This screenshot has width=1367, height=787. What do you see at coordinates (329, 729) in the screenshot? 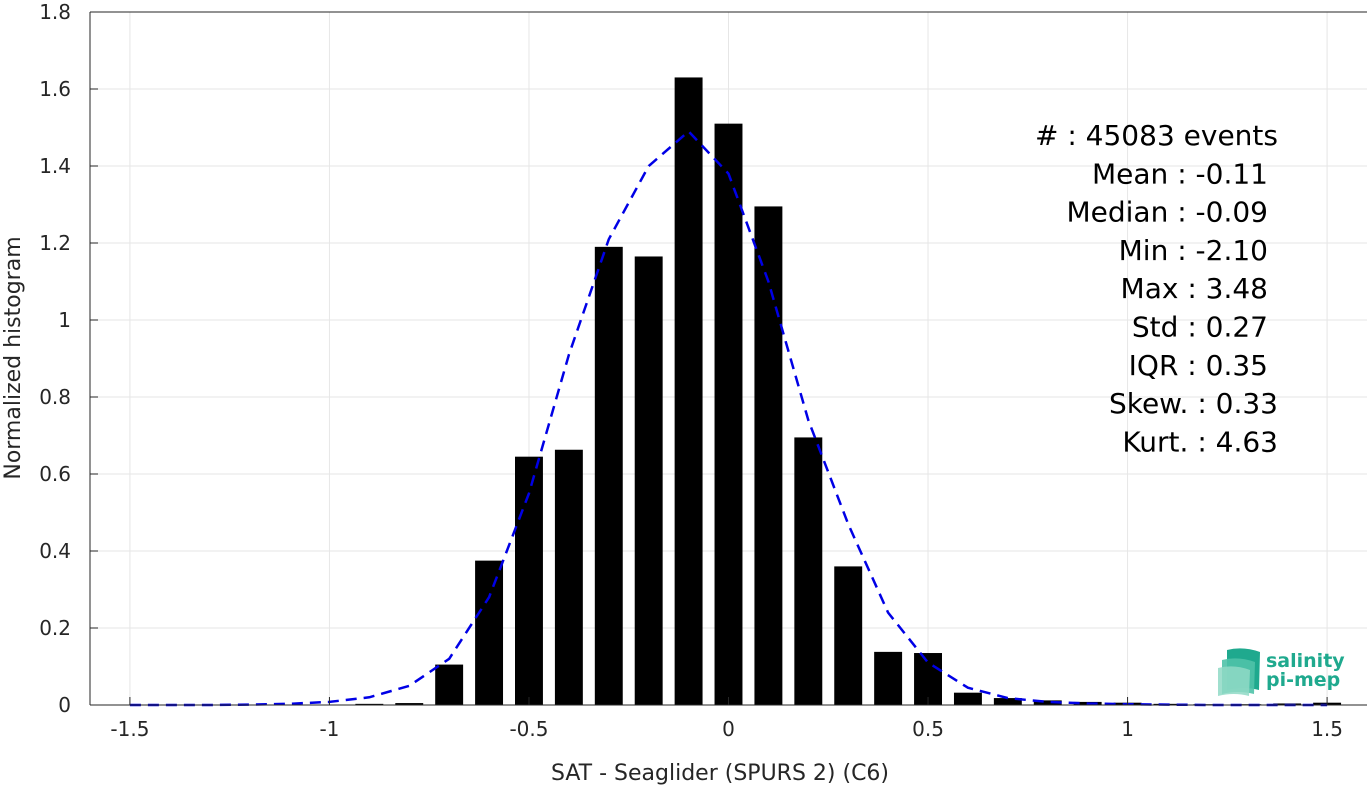
I see `x-tick-label-1: -1` at bounding box center [329, 729].